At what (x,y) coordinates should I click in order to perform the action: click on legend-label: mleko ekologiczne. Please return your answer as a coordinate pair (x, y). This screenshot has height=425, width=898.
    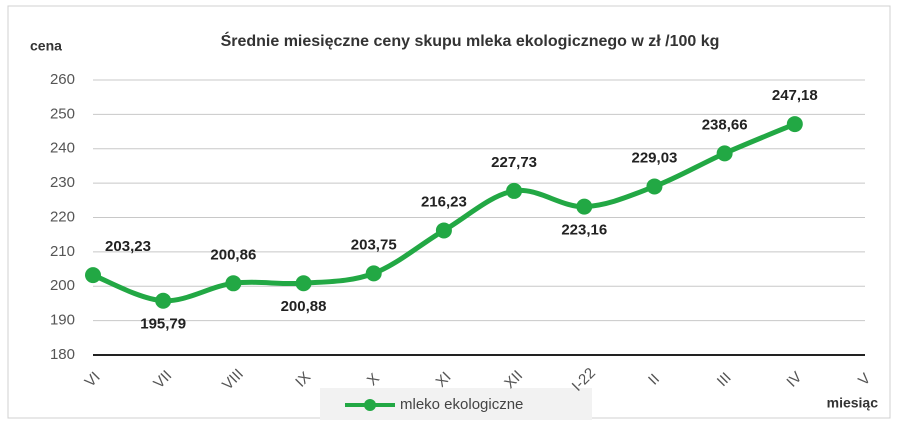
    Looking at the image, I should click on (461, 404).